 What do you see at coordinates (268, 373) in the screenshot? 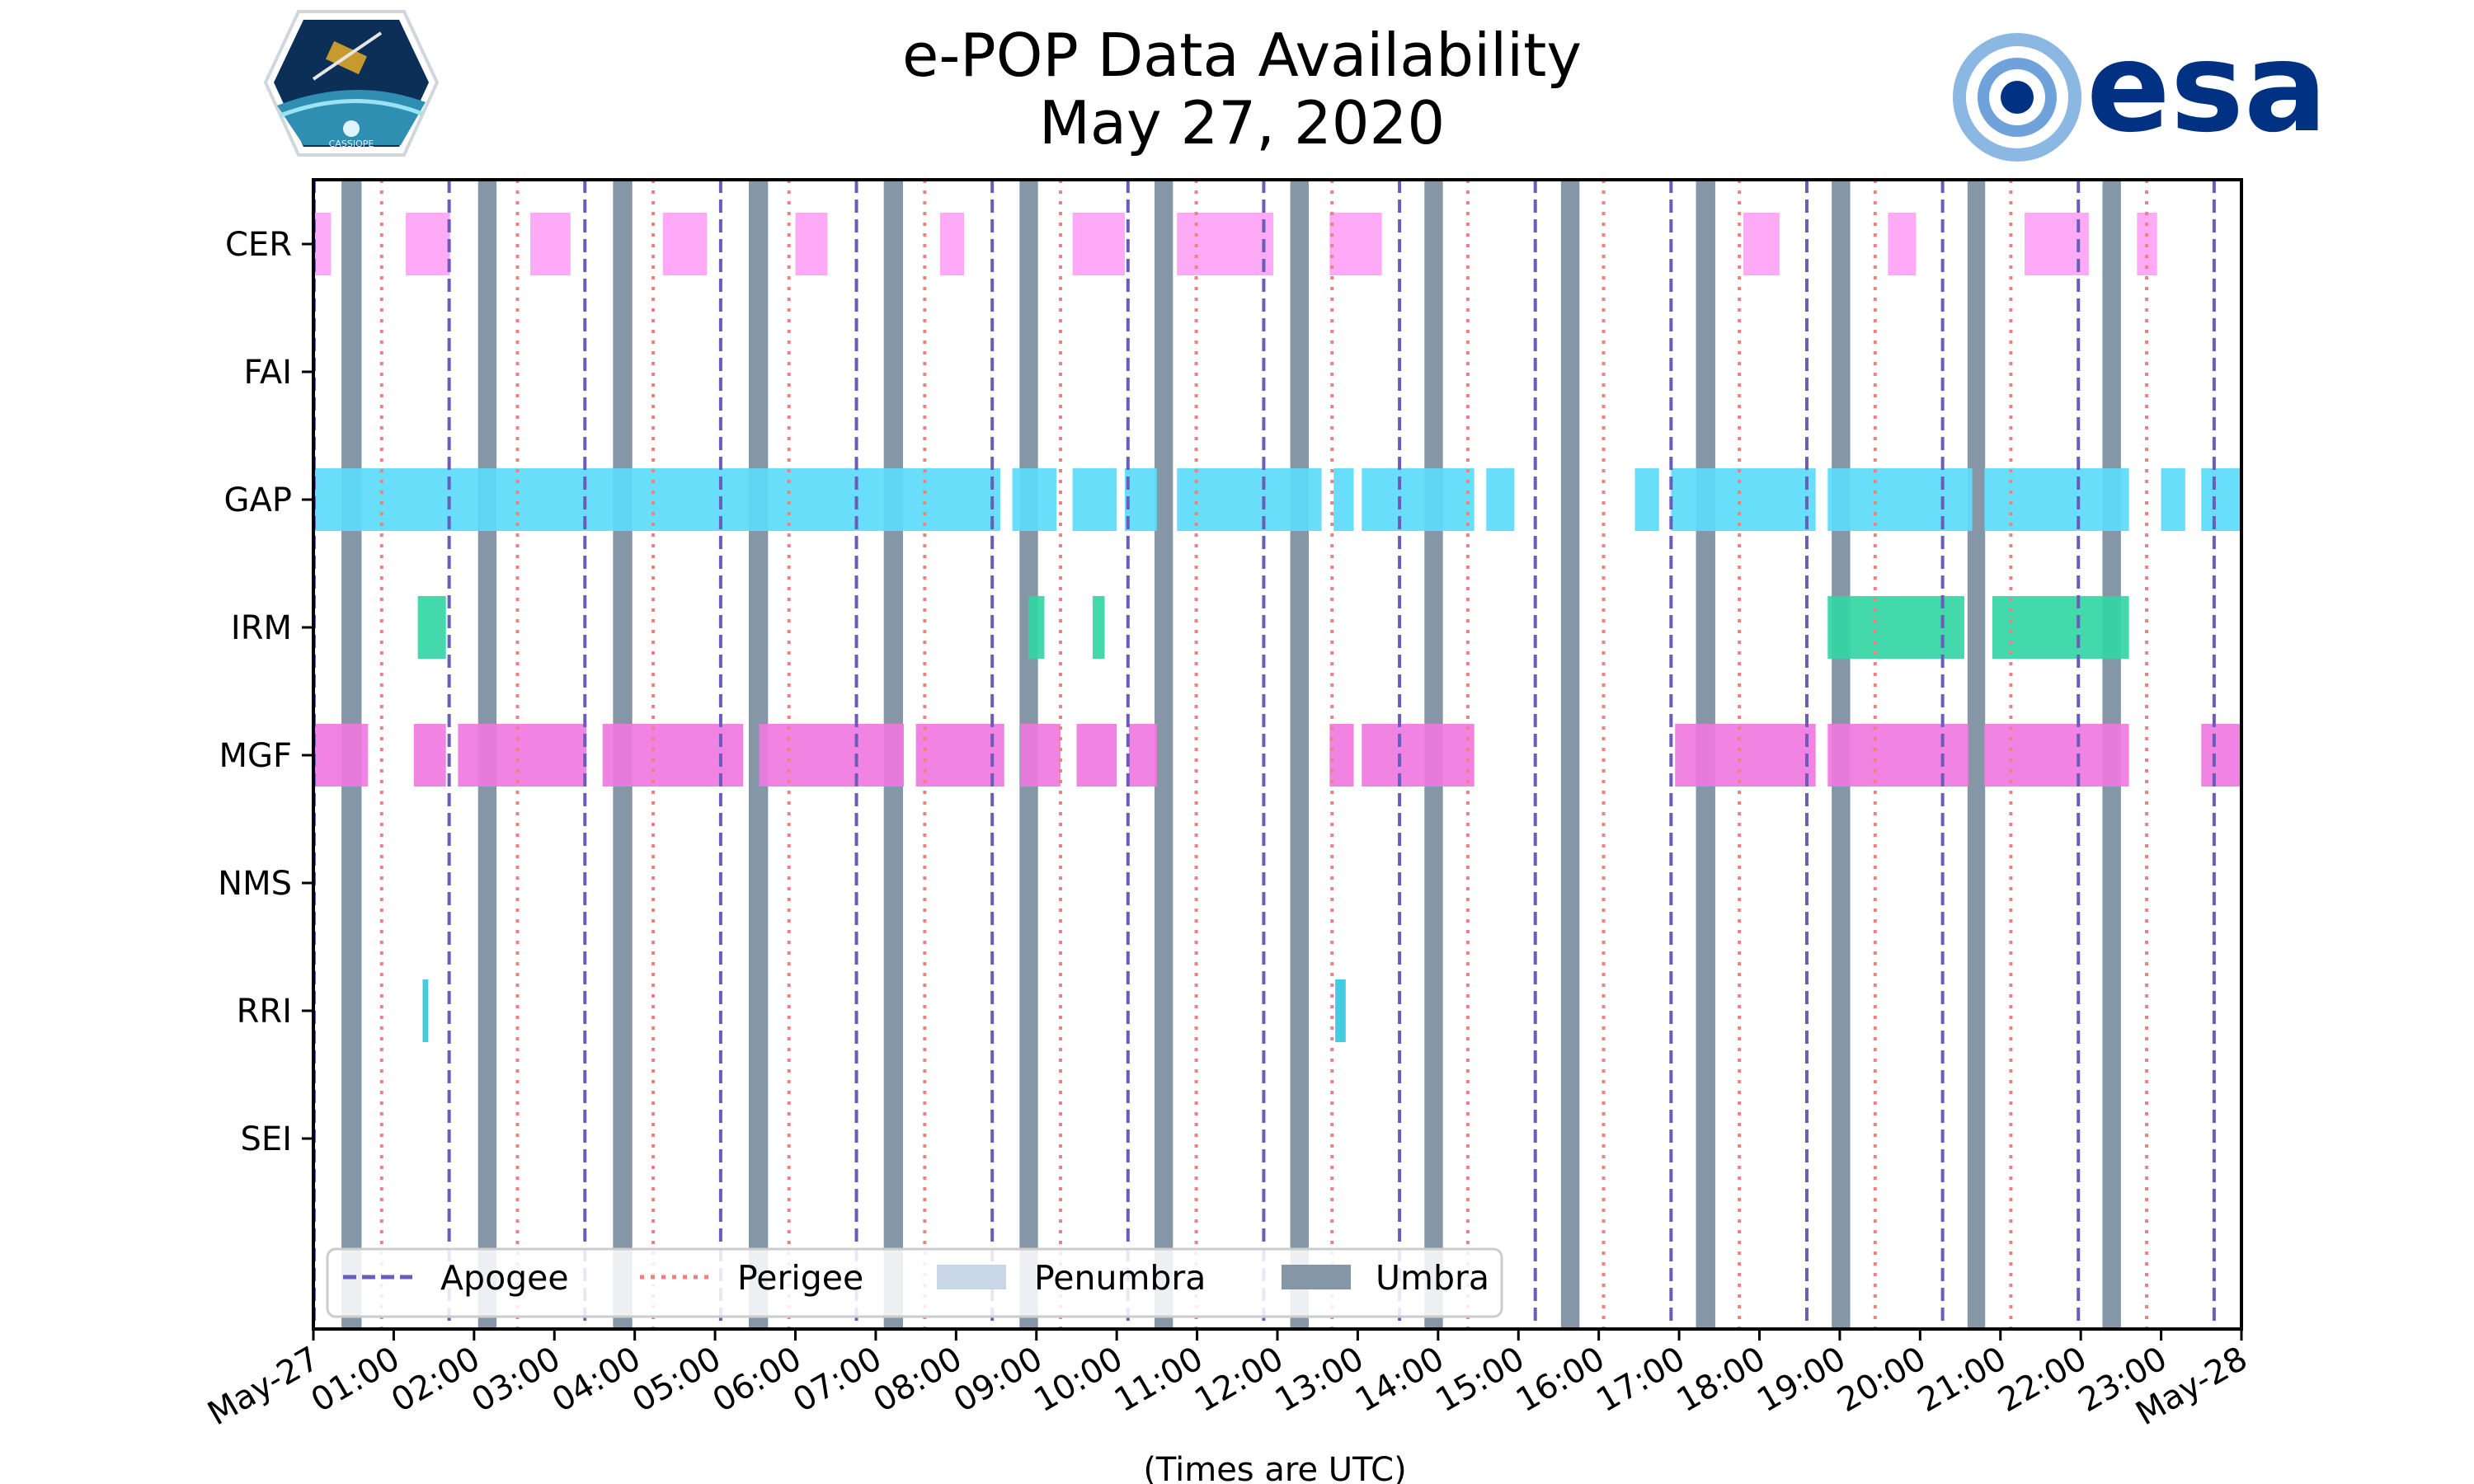
I see `y-tick-label-fai: FAI` at bounding box center [268, 373].